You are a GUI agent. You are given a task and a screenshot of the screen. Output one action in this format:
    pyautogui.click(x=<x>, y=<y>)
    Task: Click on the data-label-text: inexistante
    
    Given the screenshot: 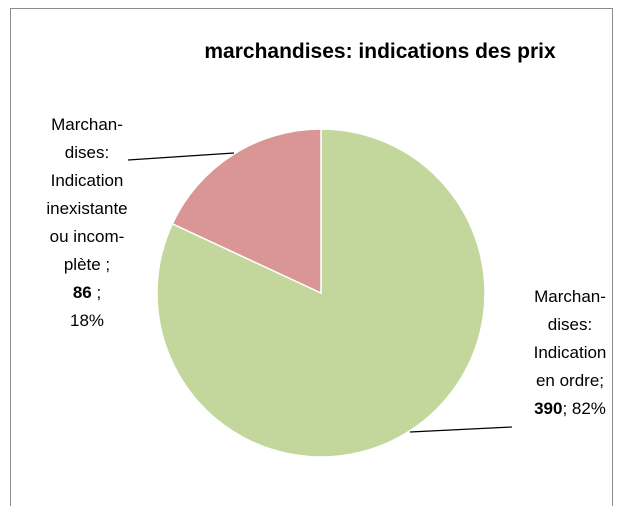 What is the action you would take?
    pyautogui.click(x=86, y=208)
    